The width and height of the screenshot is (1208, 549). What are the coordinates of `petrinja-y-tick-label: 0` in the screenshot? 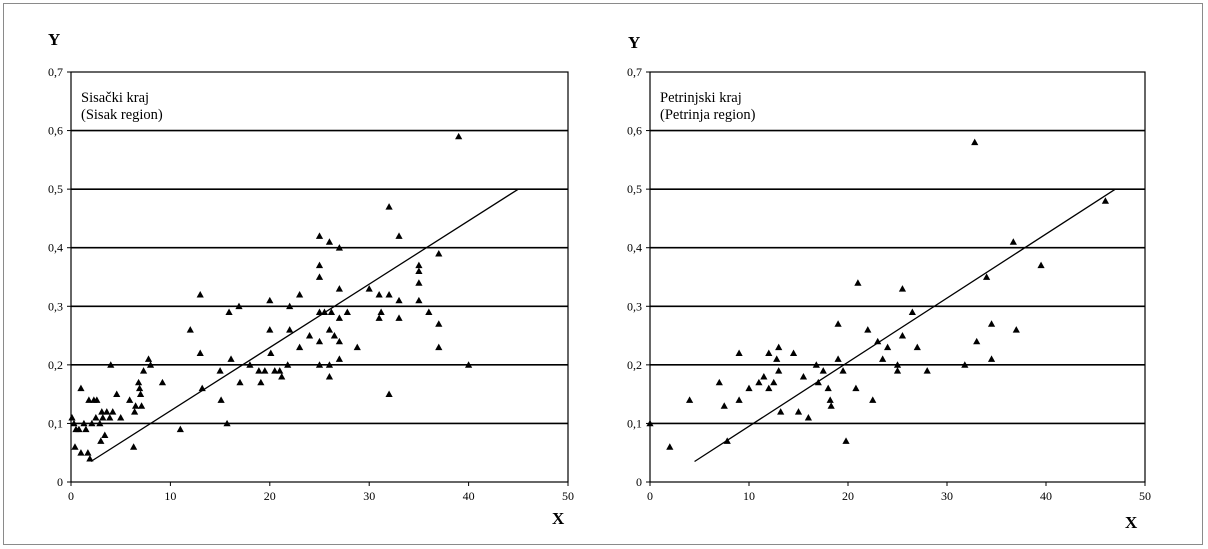 It's located at (639, 482).